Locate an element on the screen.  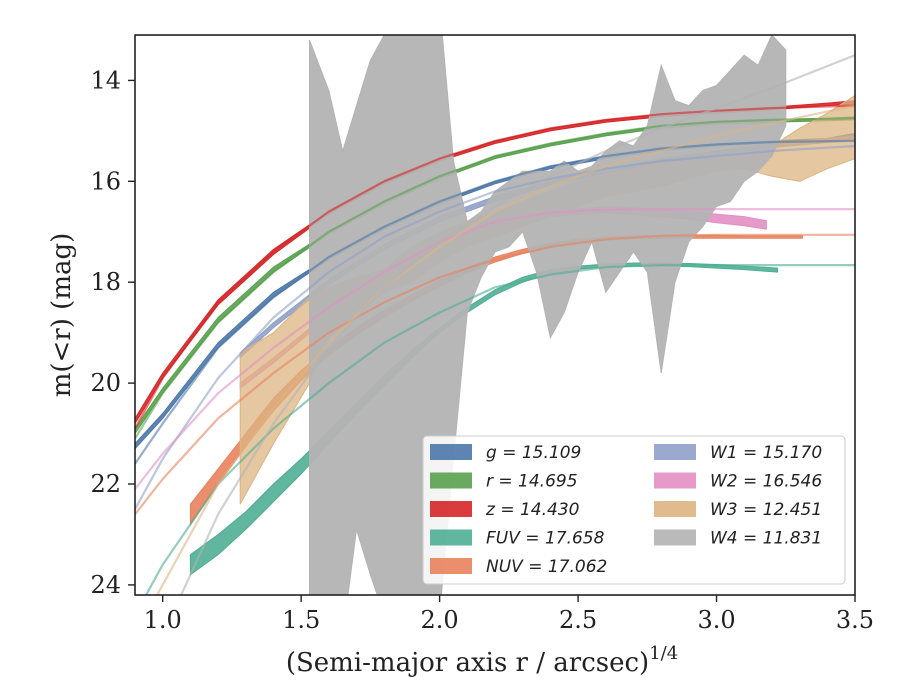
x-tick-label: 1.5 is located at coordinates (301, 620).